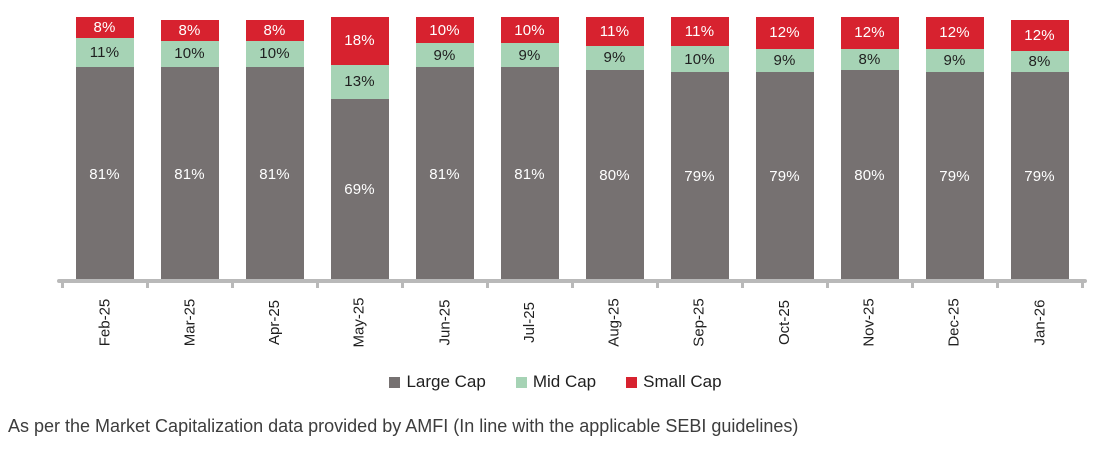 Image resolution: width=1111 pixels, height=451 pixels. What do you see at coordinates (446, 381) in the screenshot?
I see `legend-label: Large Cap` at bounding box center [446, 381].